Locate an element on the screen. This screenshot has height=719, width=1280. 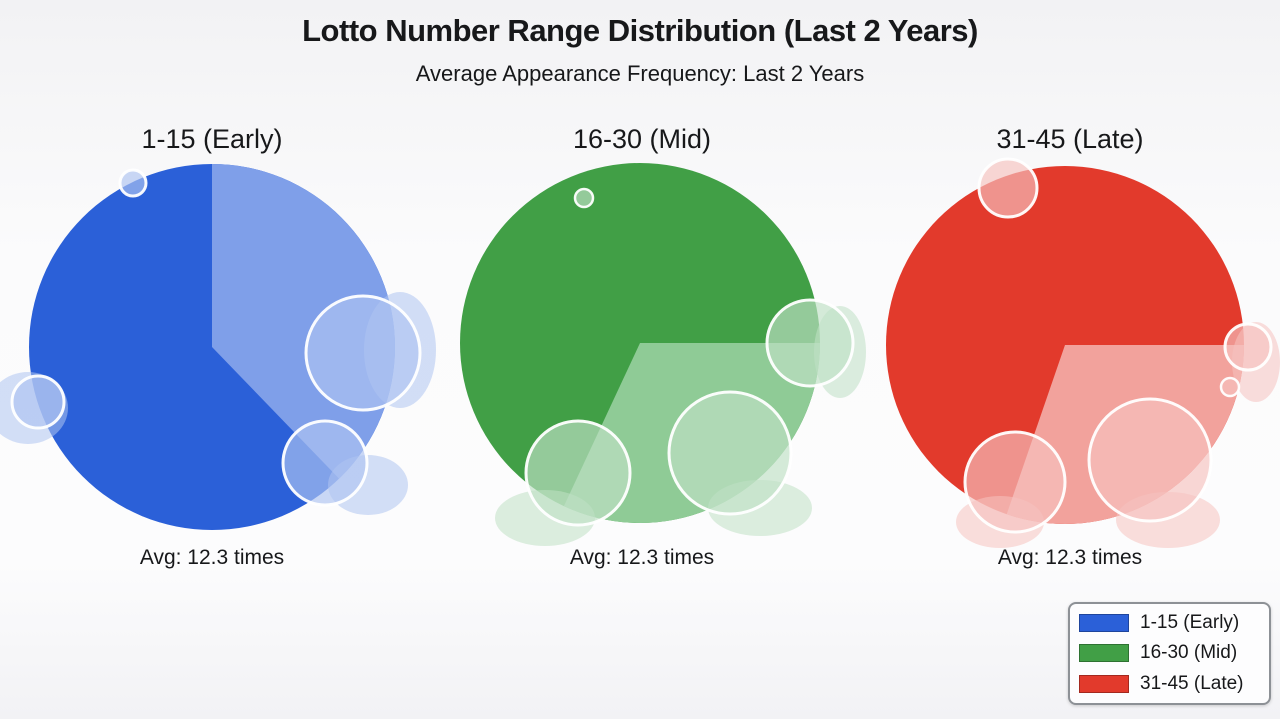
avg-label-early: Avg: 12.3 times is located at coordinates (212, 557).